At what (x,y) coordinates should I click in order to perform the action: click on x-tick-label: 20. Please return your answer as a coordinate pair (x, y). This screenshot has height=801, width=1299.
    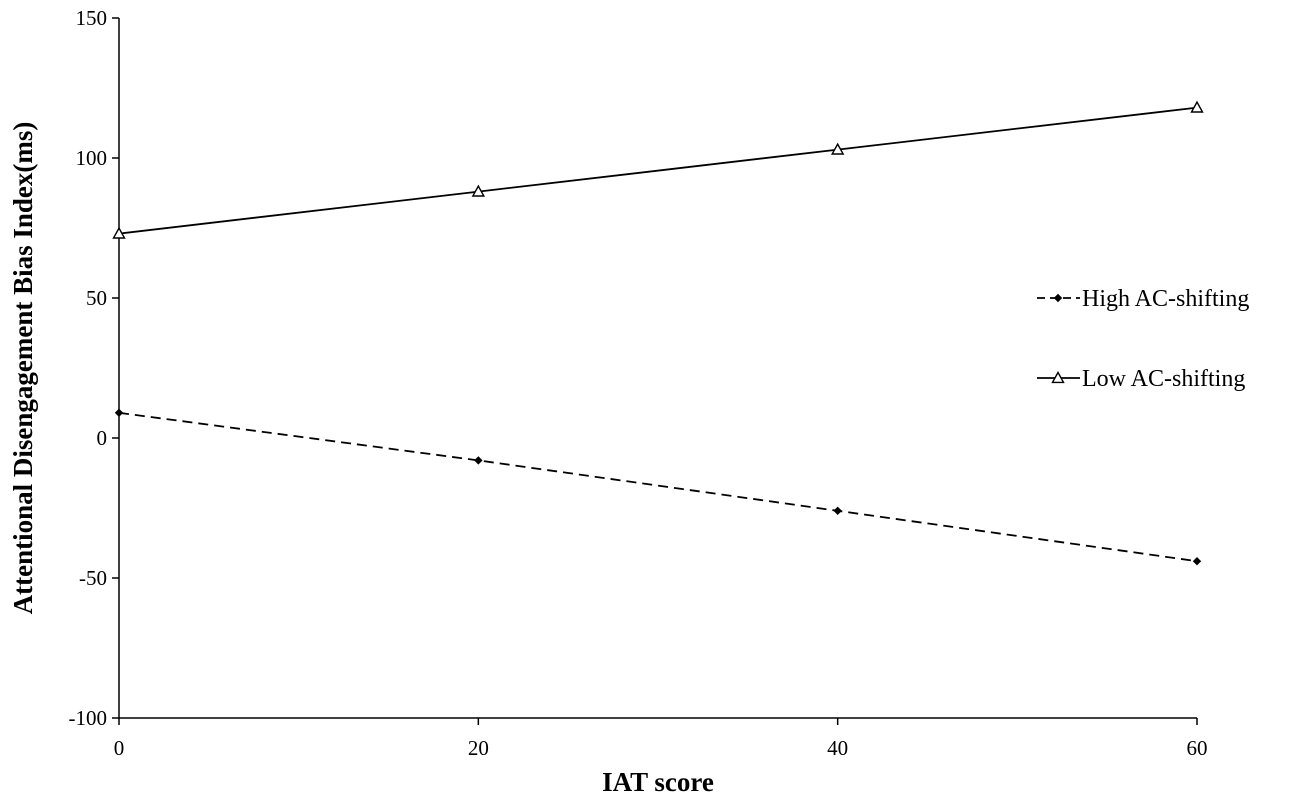
    Looking at the image, I should click on (478, 748).